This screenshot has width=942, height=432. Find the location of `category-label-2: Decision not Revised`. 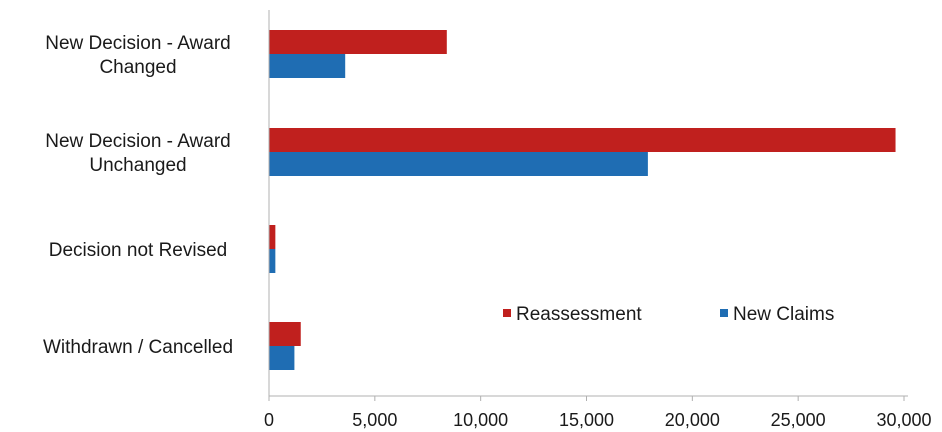

category-label-2: Decision not Revised is located at coordinates (138, 250).